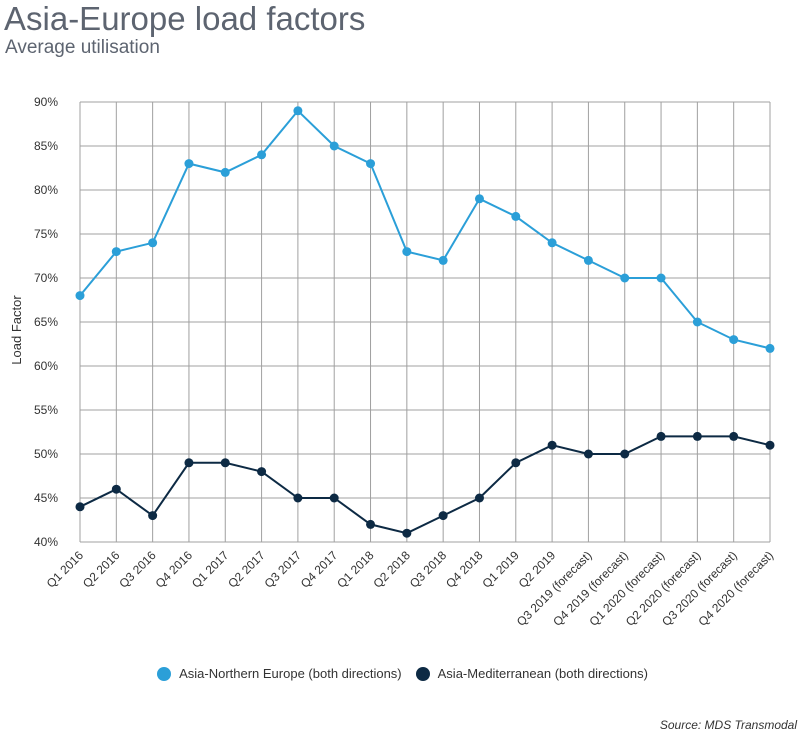  Describe the element at coordinates (46, 278) in the screenshot. I see `y-tick-label: 70%` at that location.